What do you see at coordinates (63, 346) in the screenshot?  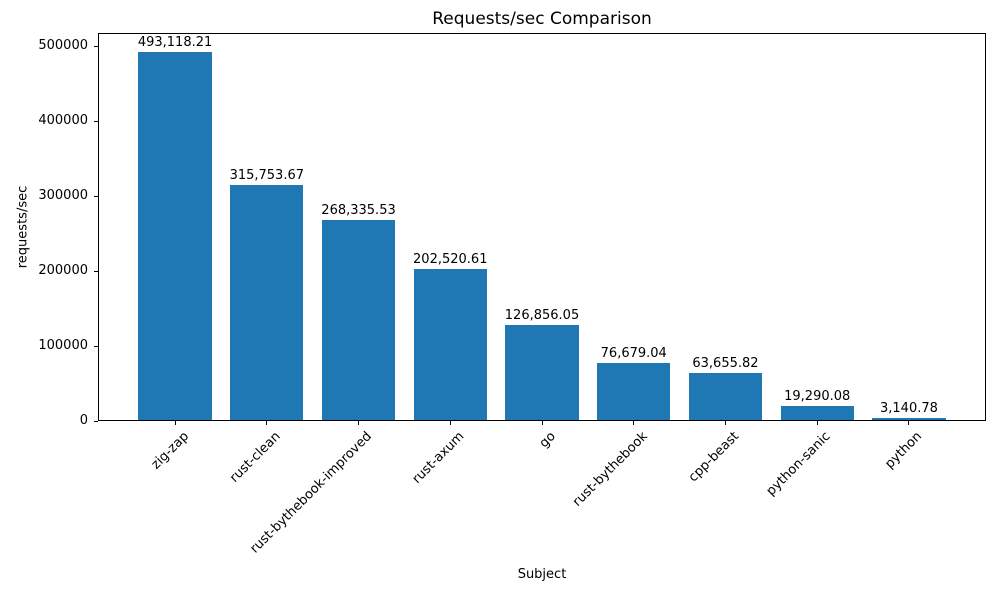 I see `y-tick-label: 100000` at bounding box center [63, 346].